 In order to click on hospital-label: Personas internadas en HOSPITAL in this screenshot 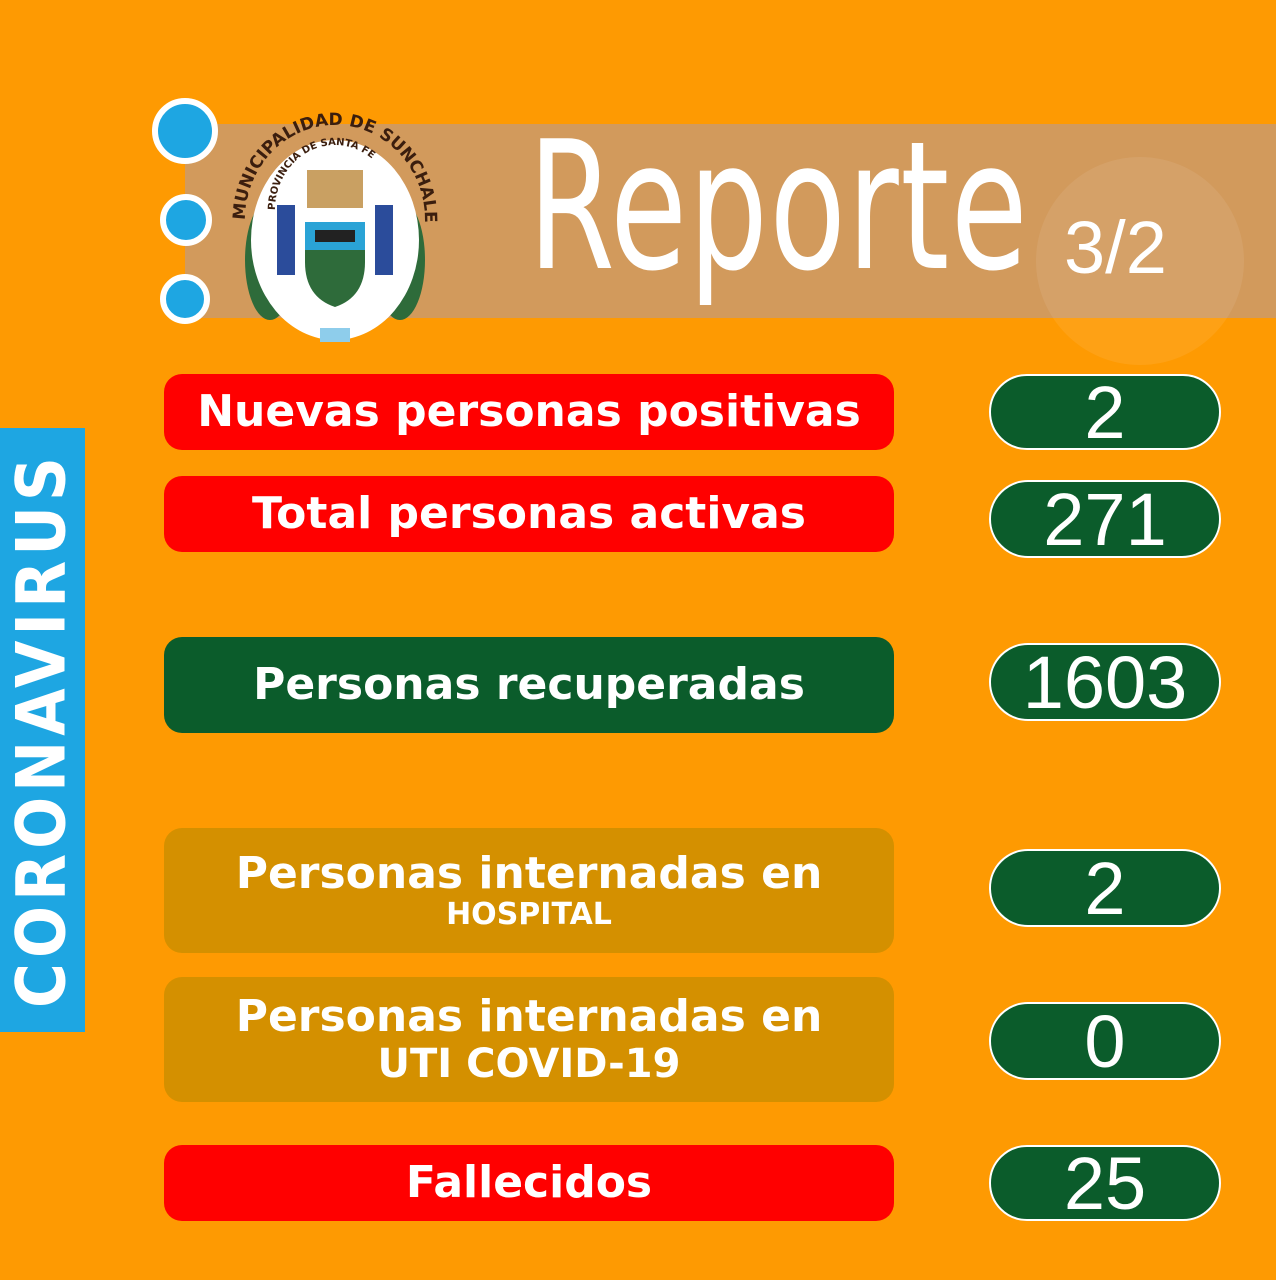, I will do `click(529, 890)`.